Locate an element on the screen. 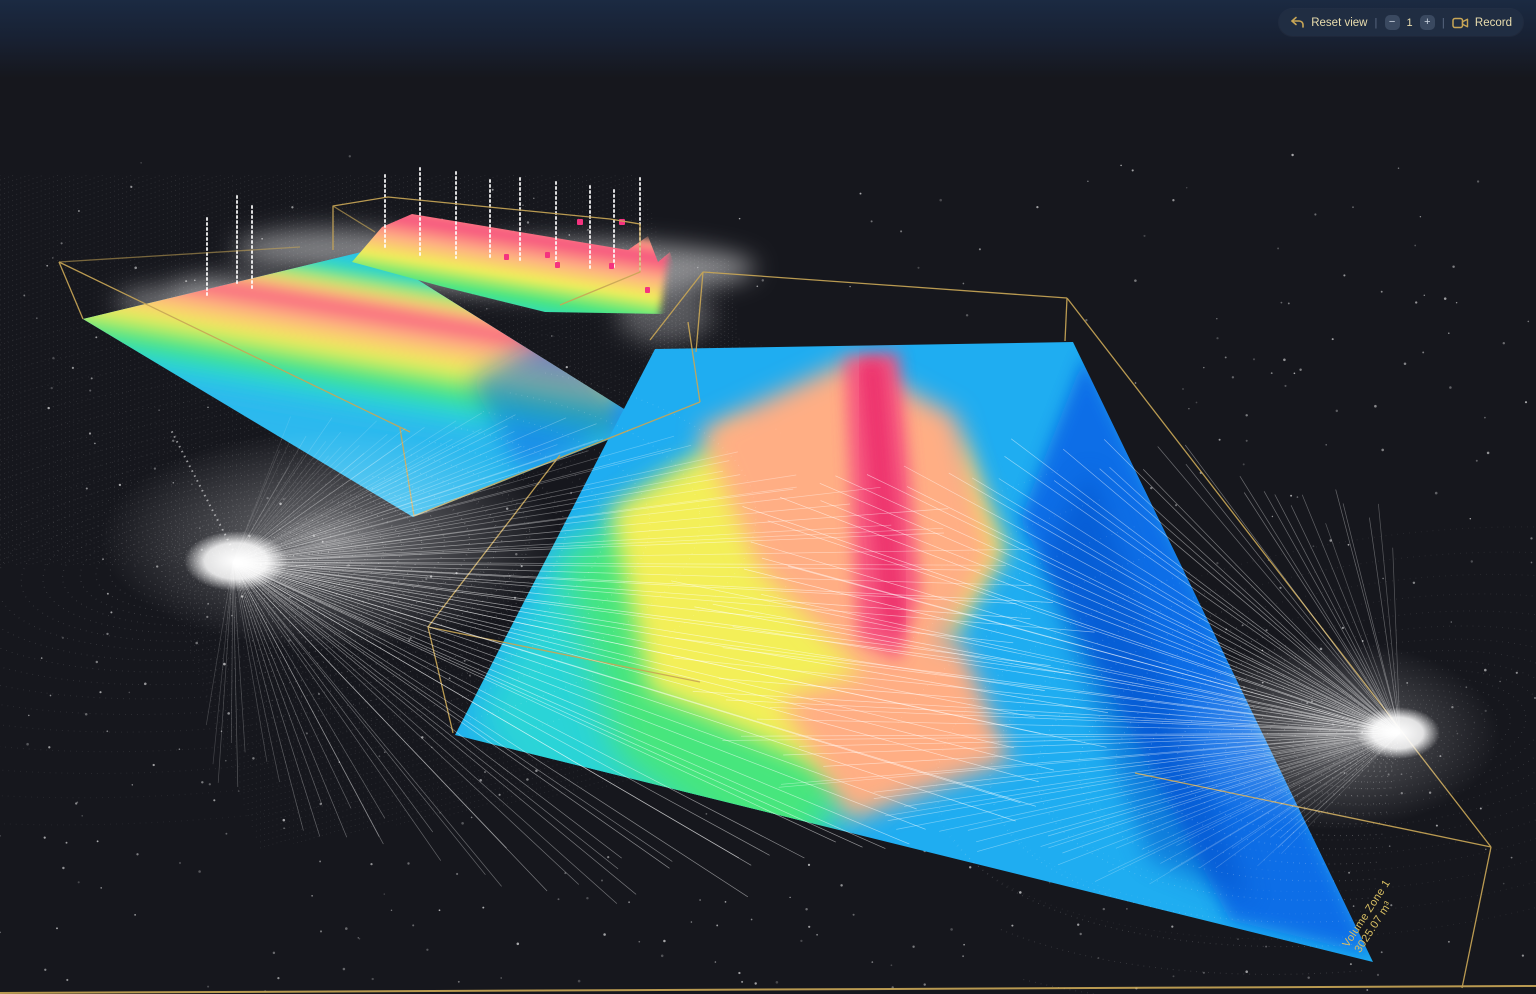 The image size is (1536, 994). zoom-in-button: + is located at coordinates (1427, 22).